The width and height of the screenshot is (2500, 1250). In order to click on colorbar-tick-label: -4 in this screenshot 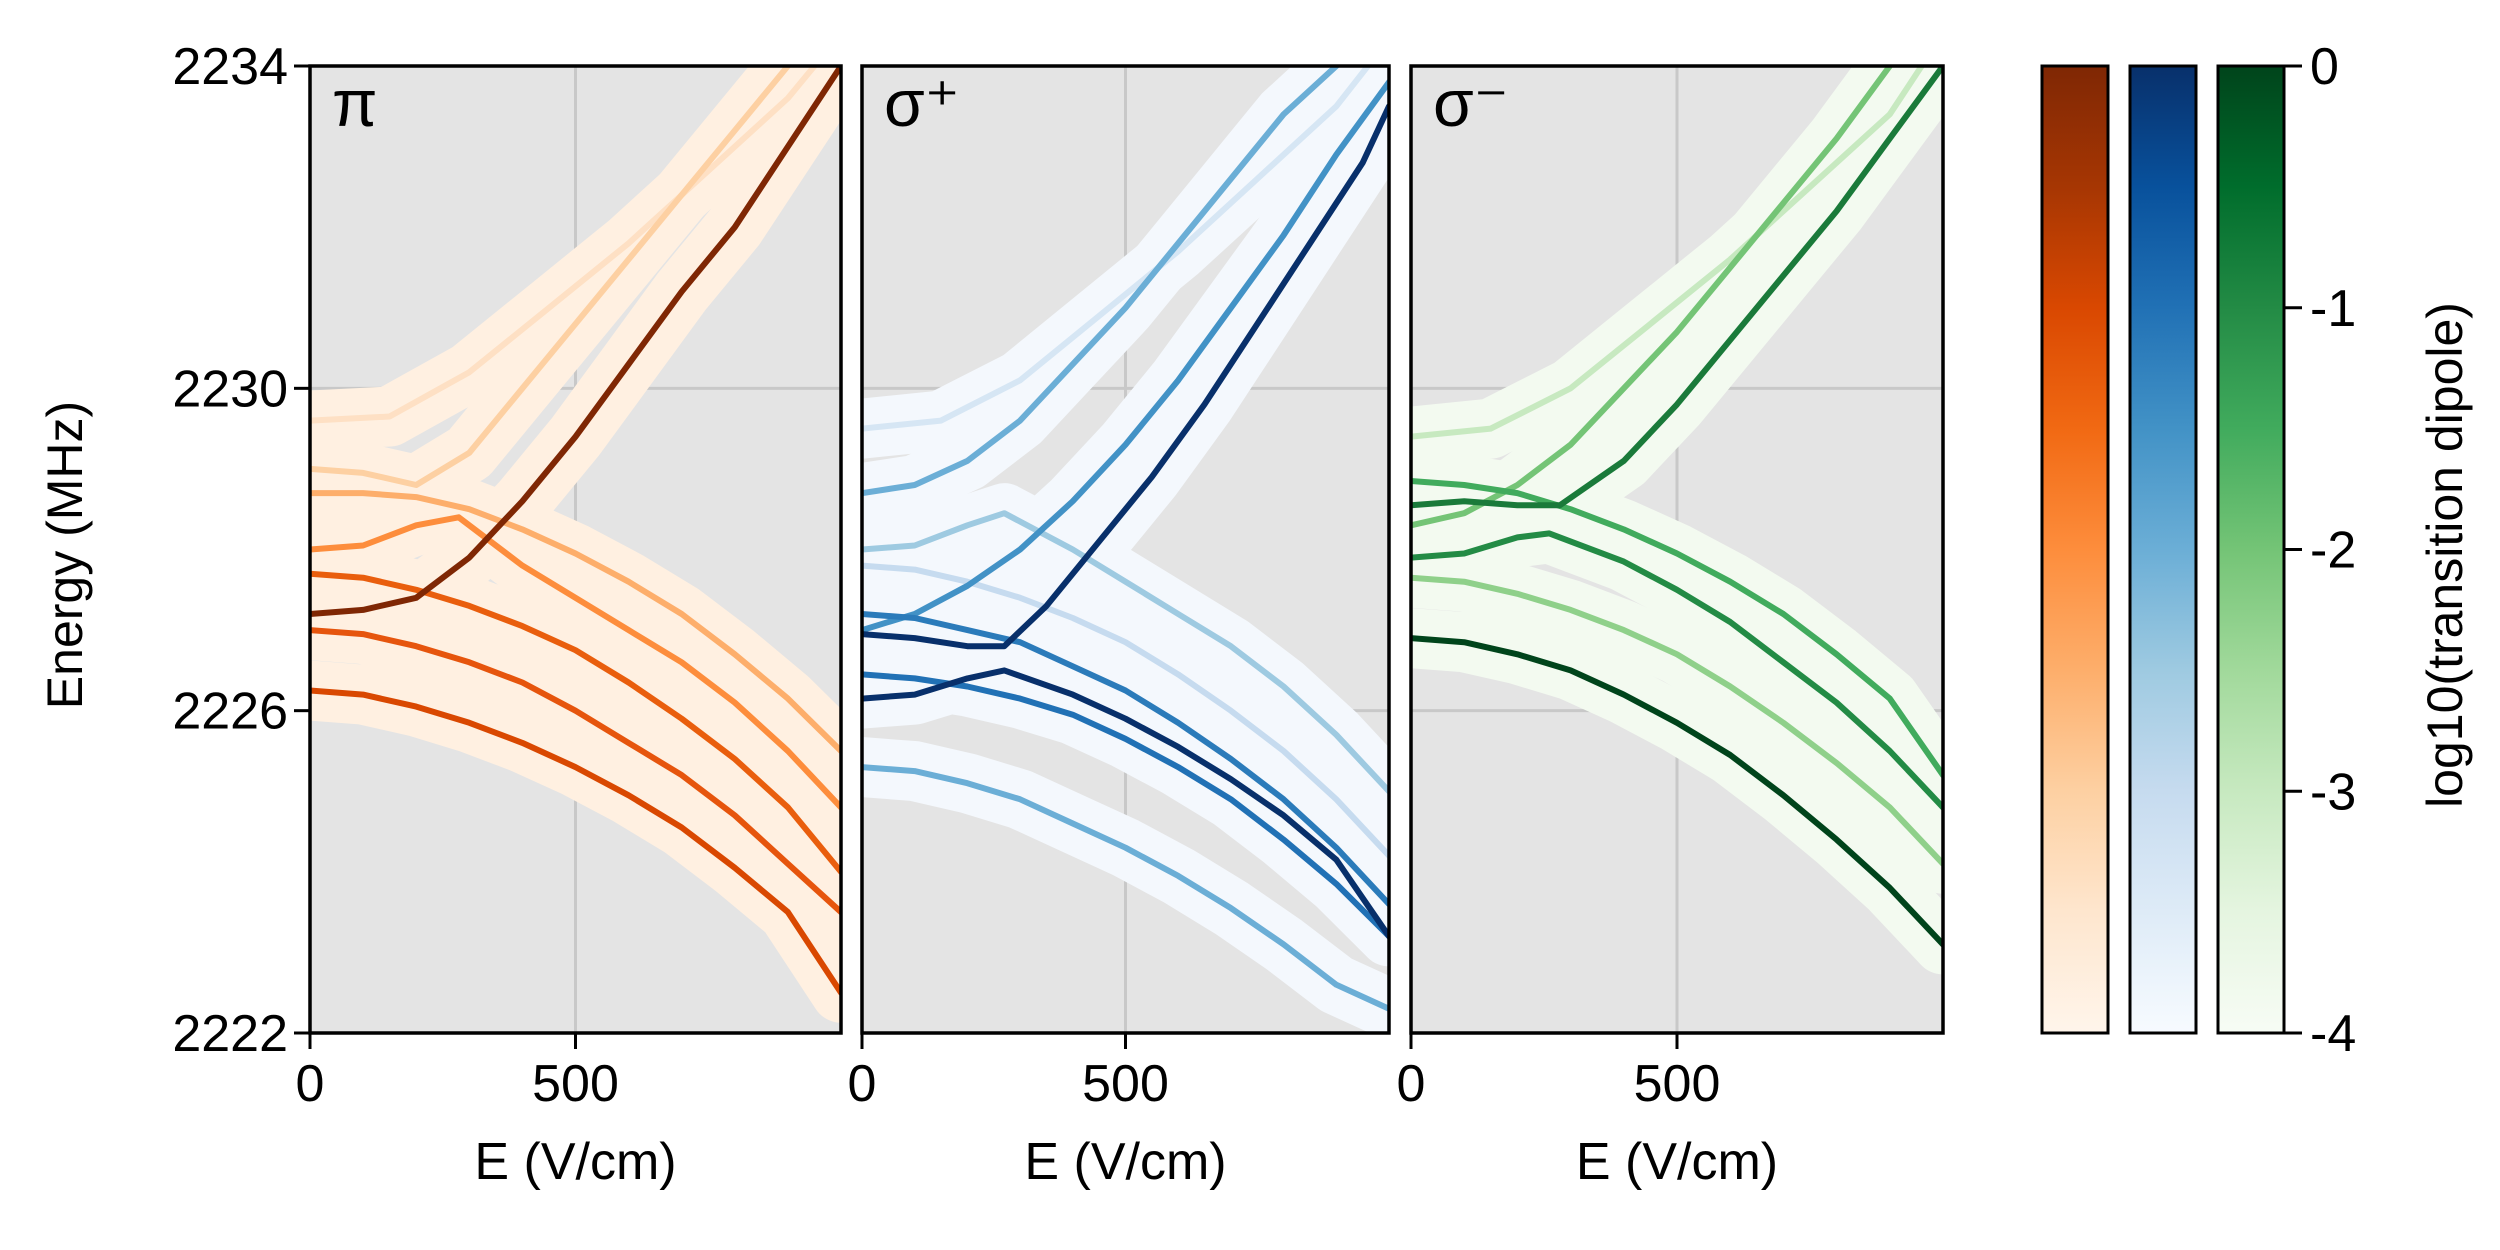, I will do `click(2333, 1034)`.